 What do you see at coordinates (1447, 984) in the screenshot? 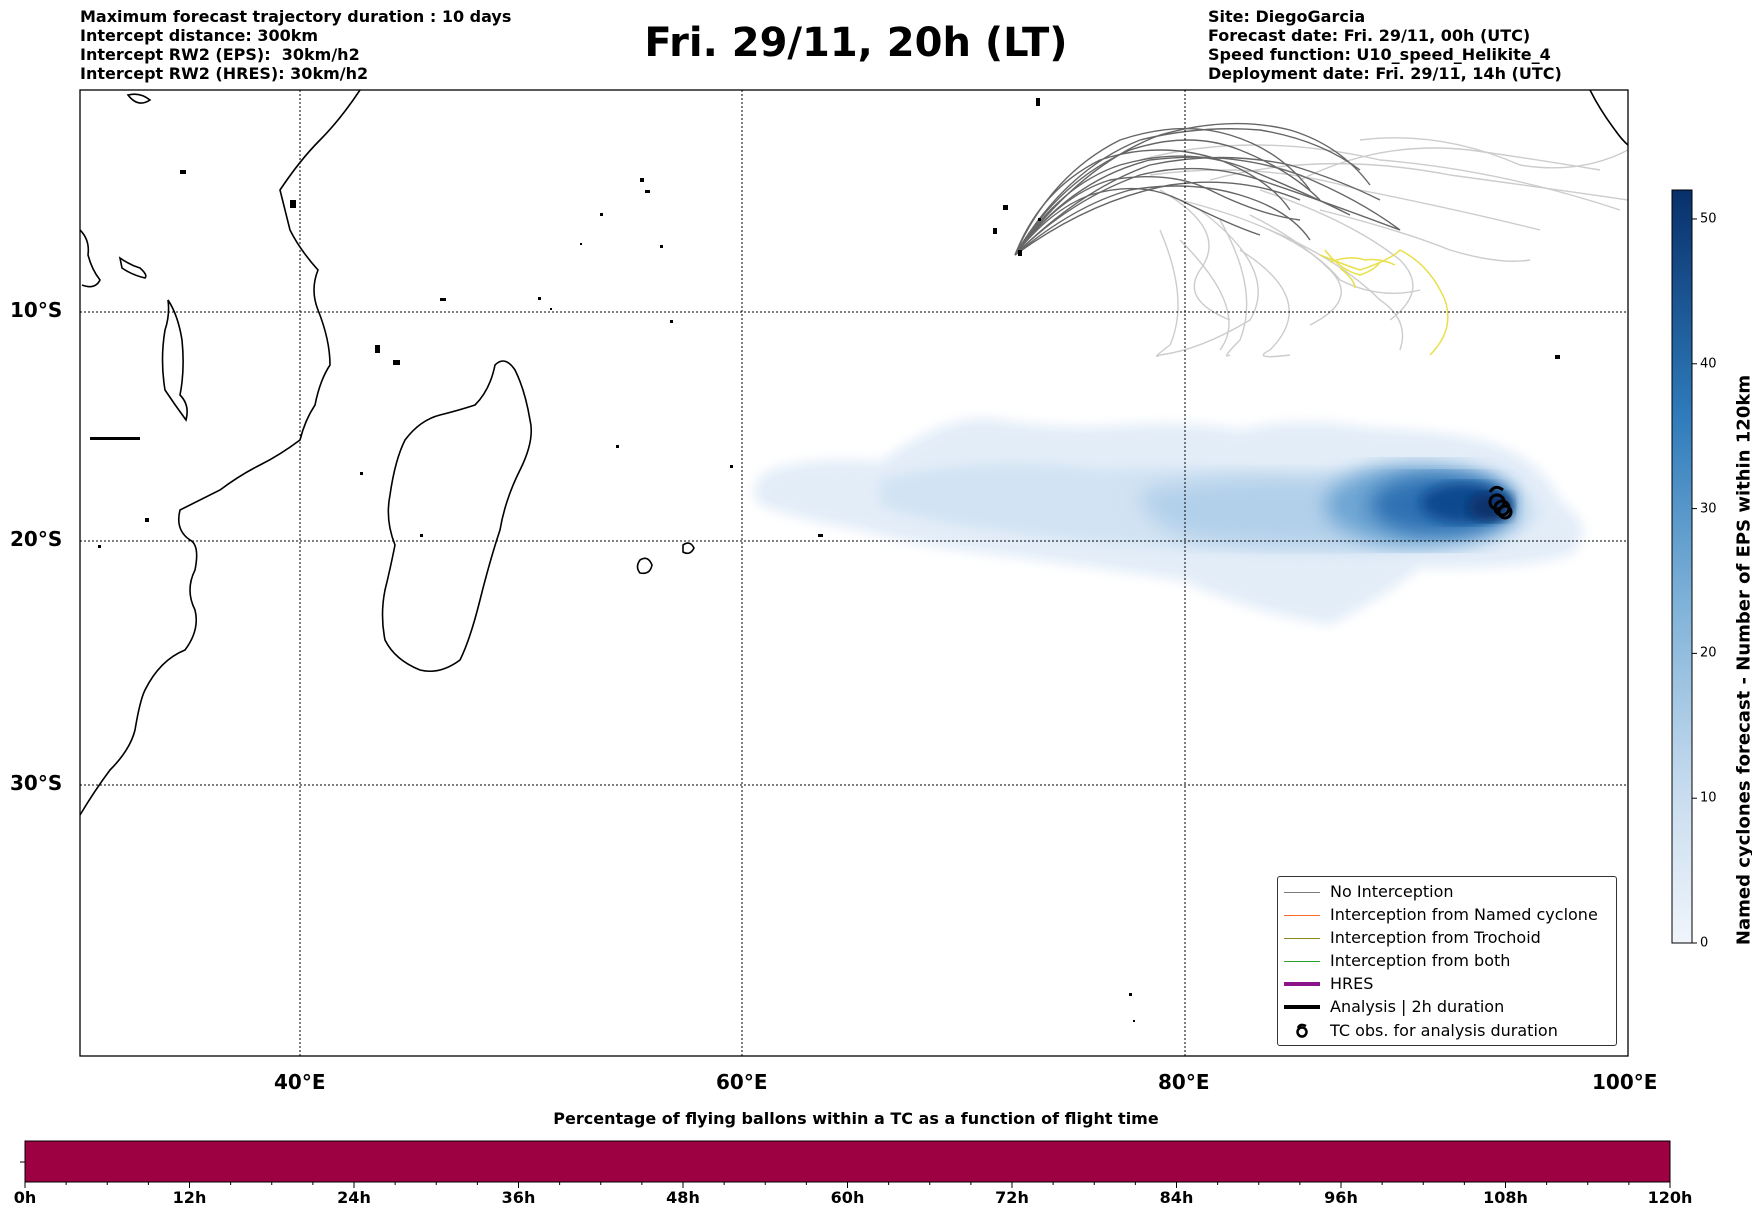
I see `legend-item: HRES` at bounding box center [1447, 984].